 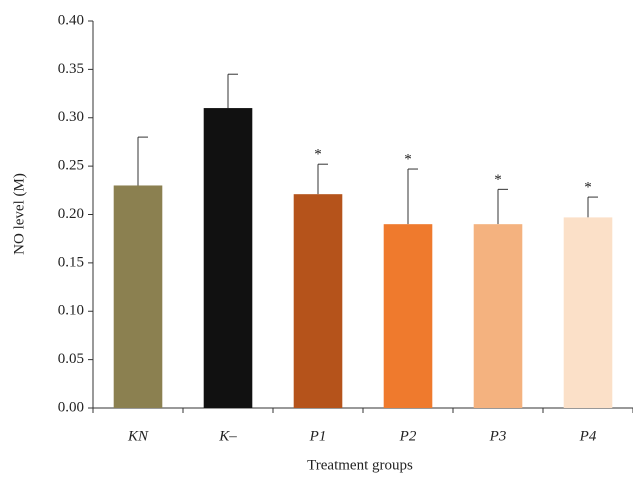 I want to click on x-tick-label: P3, so click(x=498, y=436).